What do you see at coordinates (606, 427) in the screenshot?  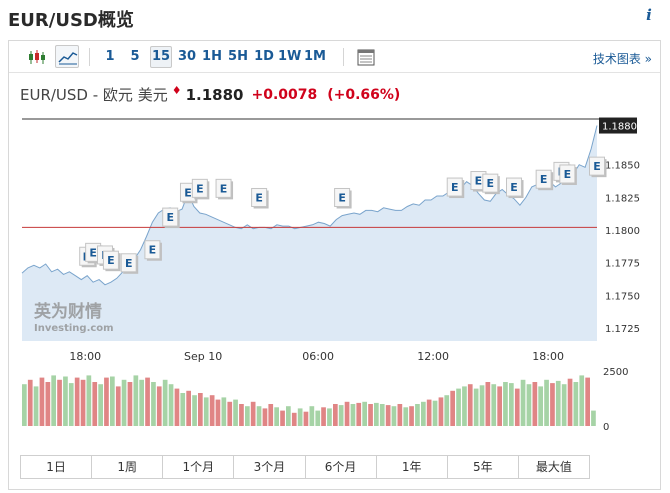 I see `volume-y-tick-label: 0` at bounding box center [606, 427].